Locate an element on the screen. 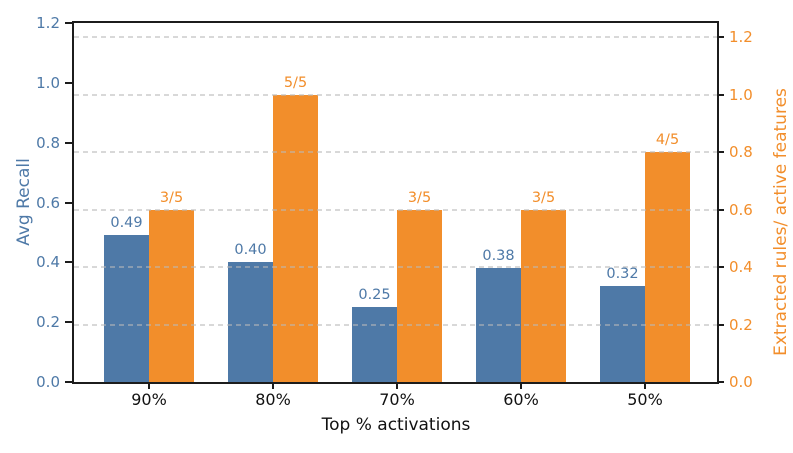  bar-value-label-recall: 0.40 is located at coordinates (250, 250).